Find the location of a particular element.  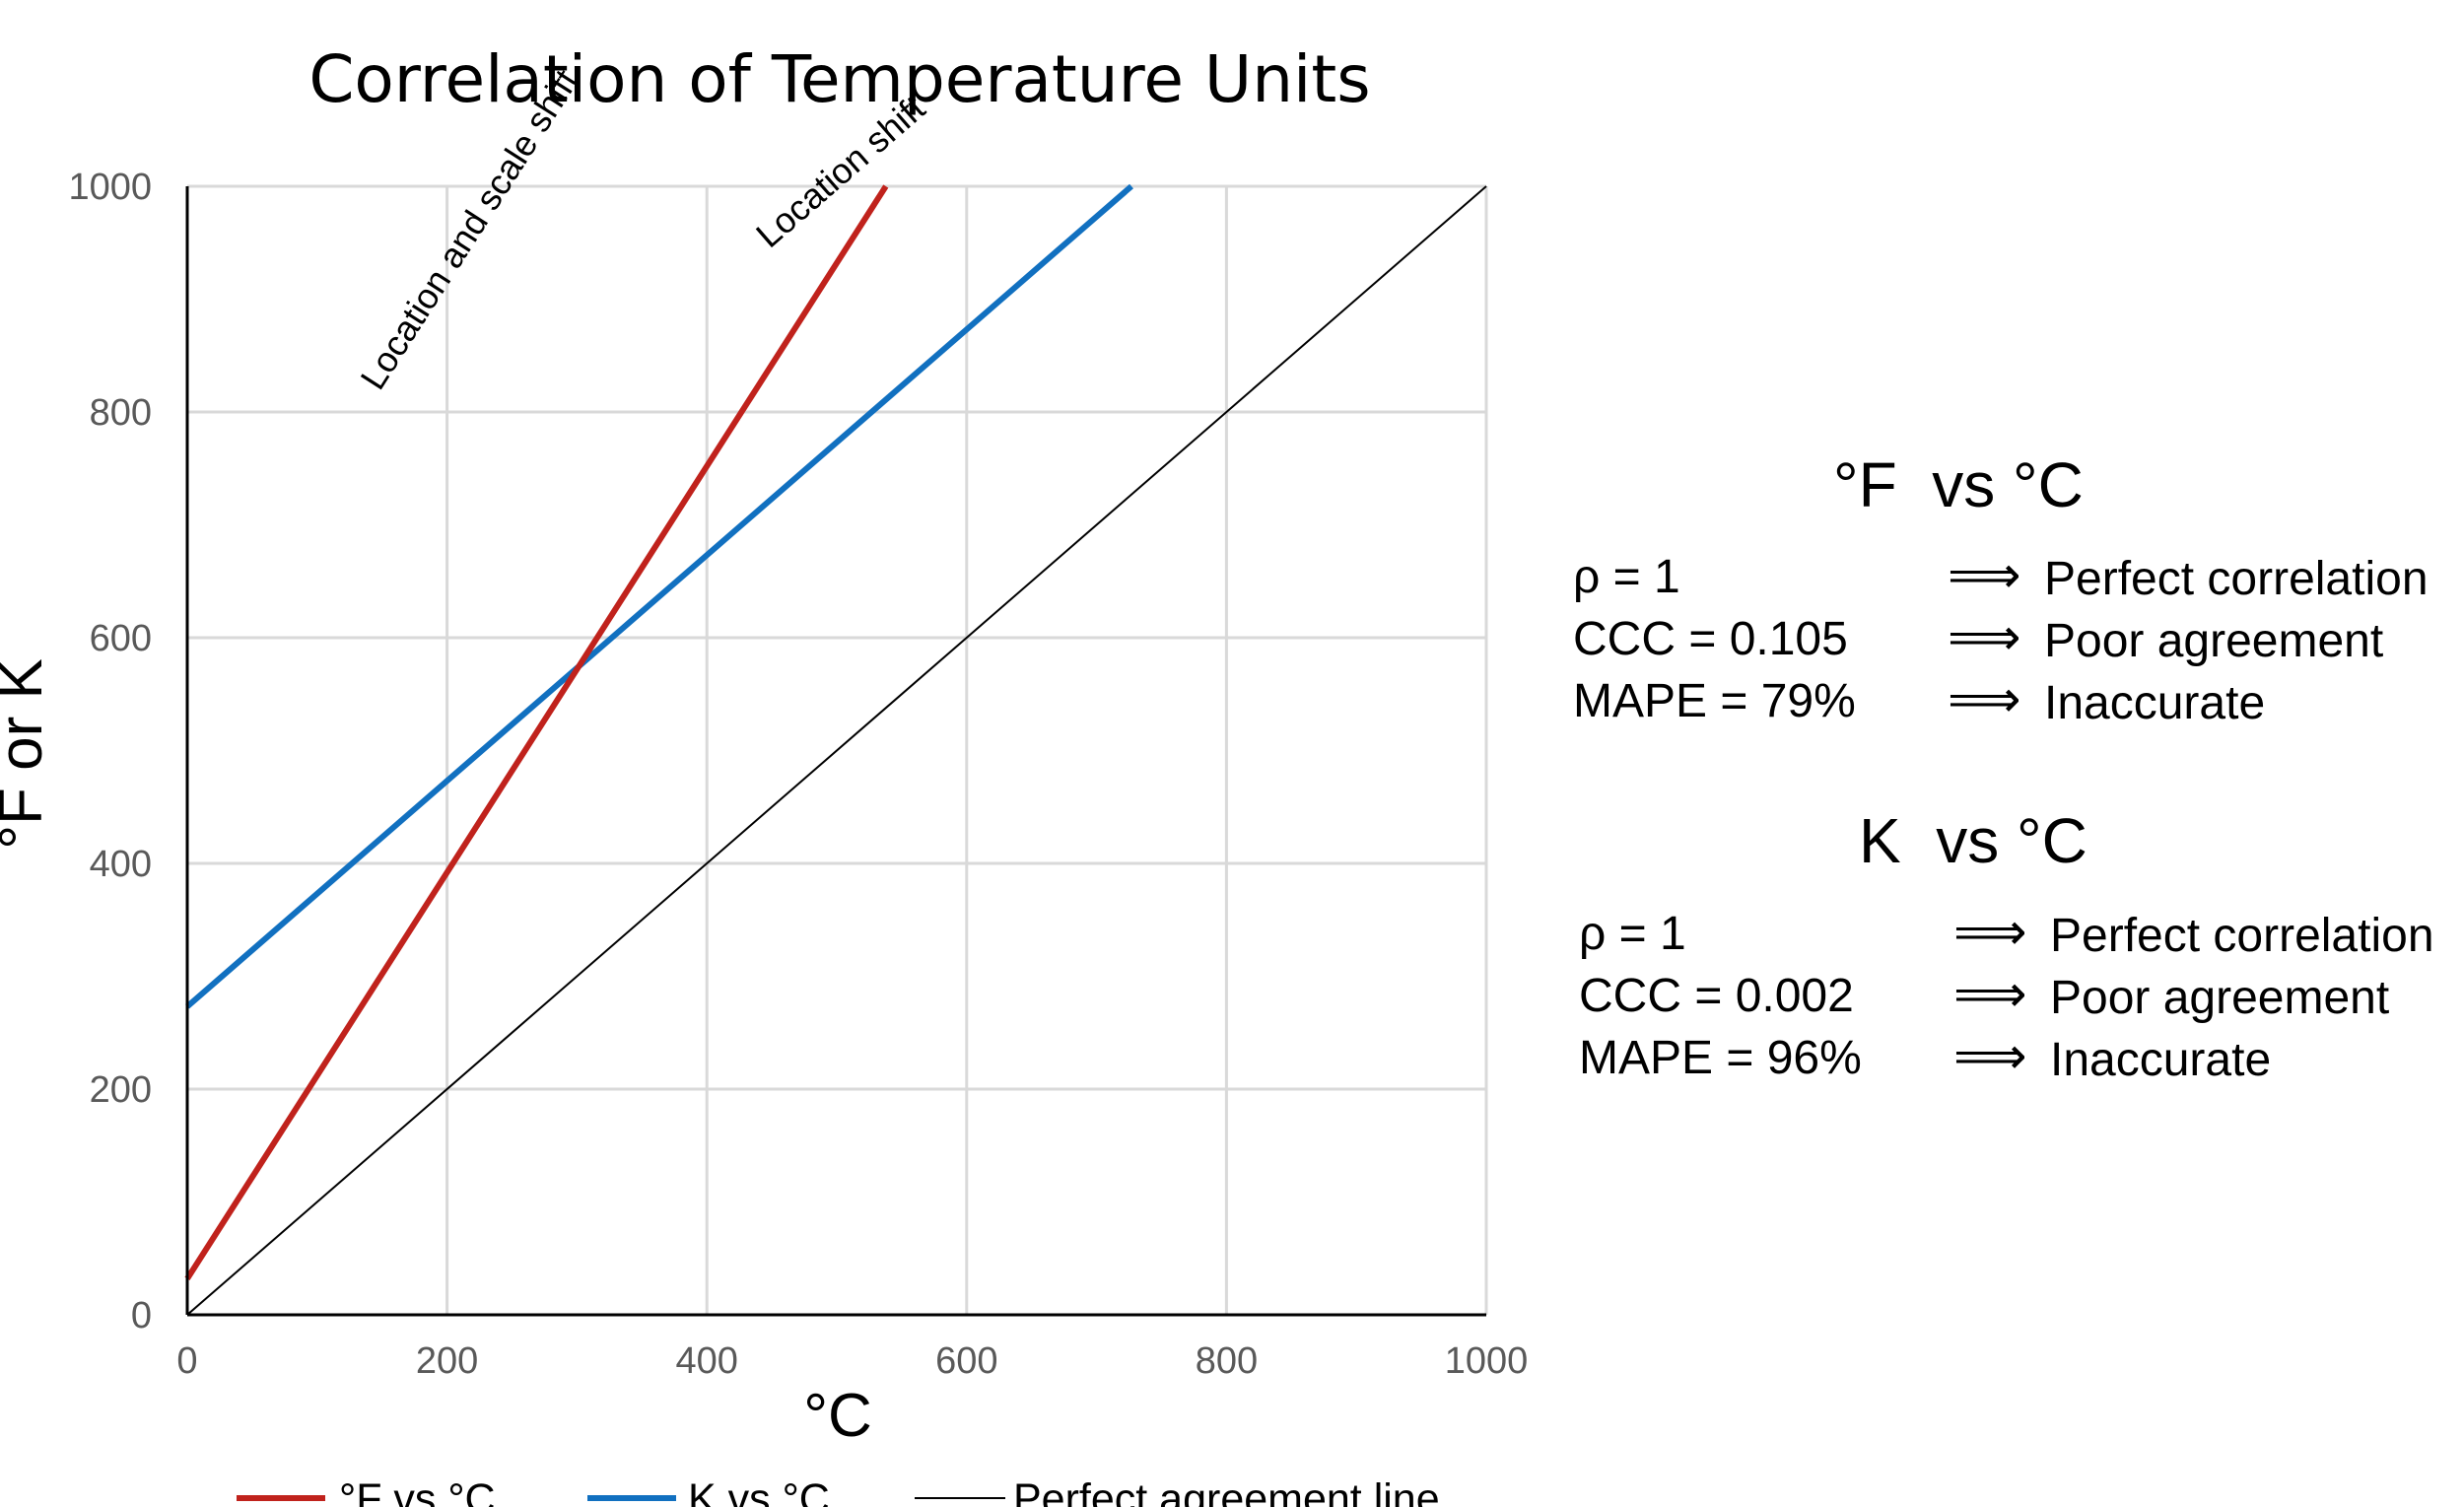

y-tick-label: 1000 is located at coordinates (110, 187).